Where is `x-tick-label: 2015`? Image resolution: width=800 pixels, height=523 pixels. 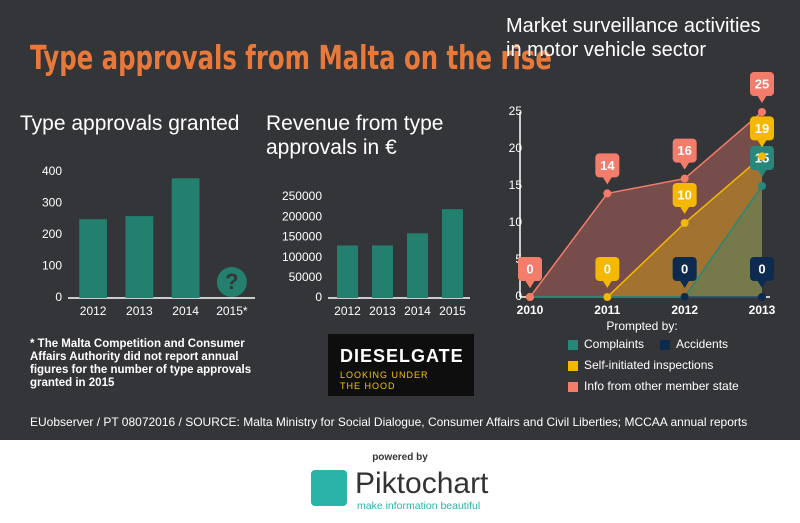 x-tick-label: 2015 is located at coordinates (452, 311).